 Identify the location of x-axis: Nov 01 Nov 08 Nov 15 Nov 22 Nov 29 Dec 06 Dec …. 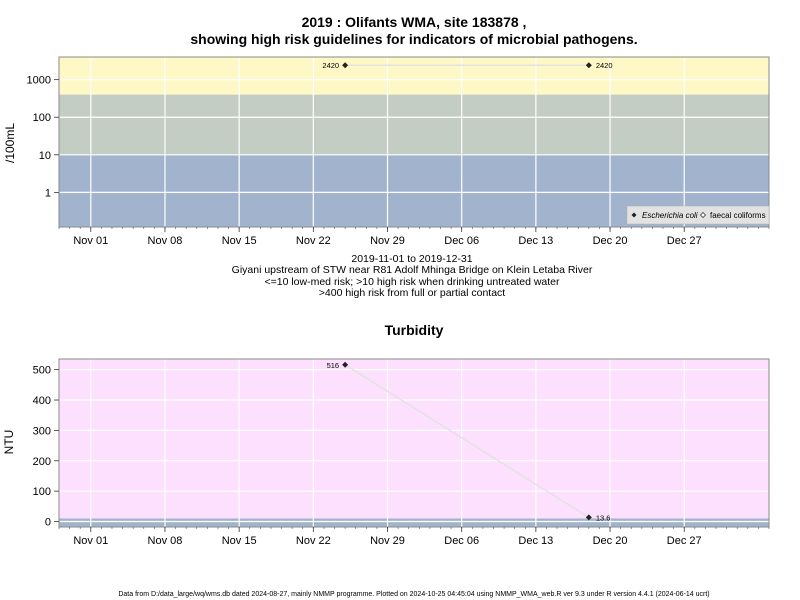
(414, 237).